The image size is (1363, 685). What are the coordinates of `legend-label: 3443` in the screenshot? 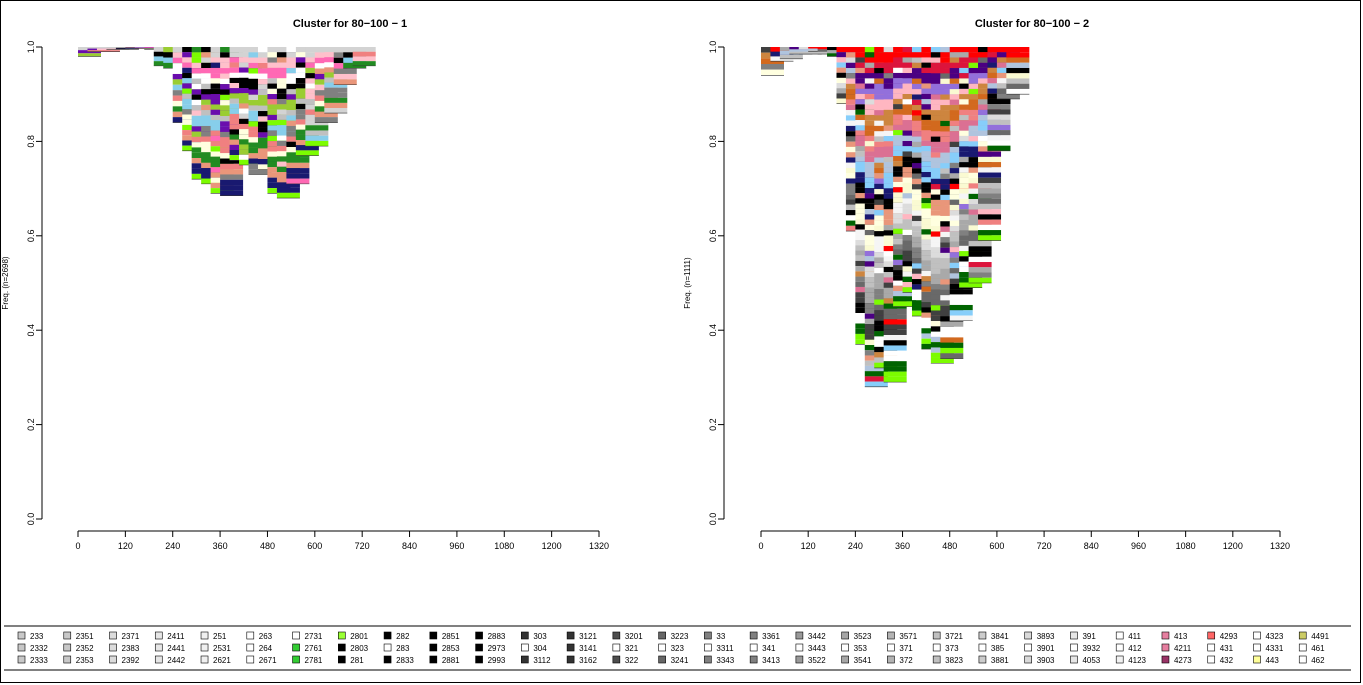 It's located at (817, 648).